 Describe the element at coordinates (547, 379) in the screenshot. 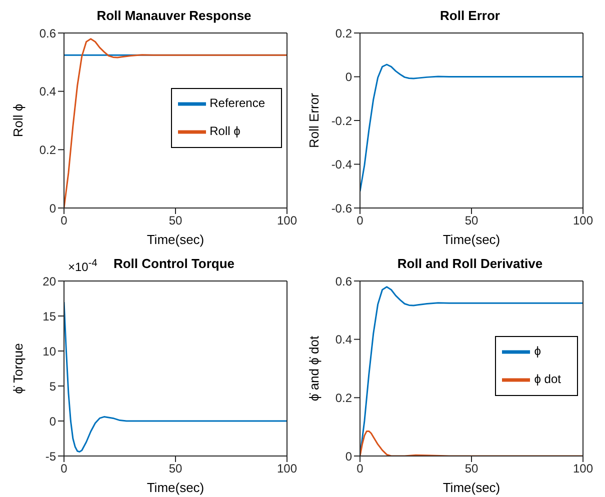

I see `legend-label: ϕ dot` at that location.